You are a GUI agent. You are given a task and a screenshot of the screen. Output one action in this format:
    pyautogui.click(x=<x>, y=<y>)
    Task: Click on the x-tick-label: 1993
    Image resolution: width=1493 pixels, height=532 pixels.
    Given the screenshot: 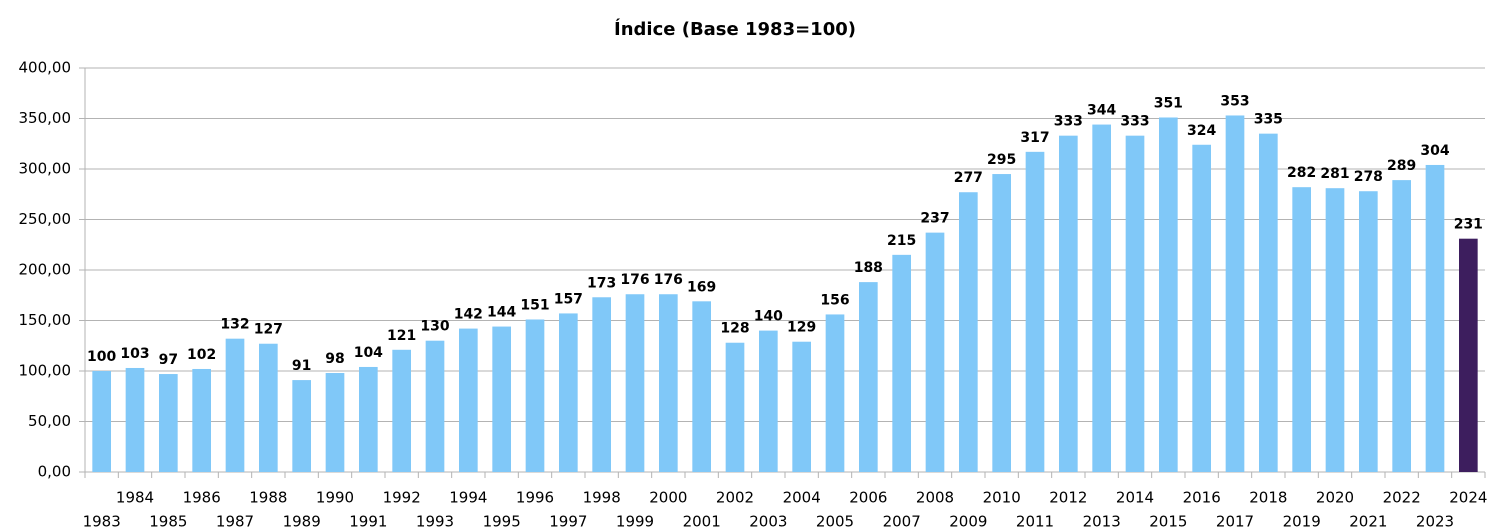 What is the action you would take?
    pyautogui.click(x=435, y=522)
    